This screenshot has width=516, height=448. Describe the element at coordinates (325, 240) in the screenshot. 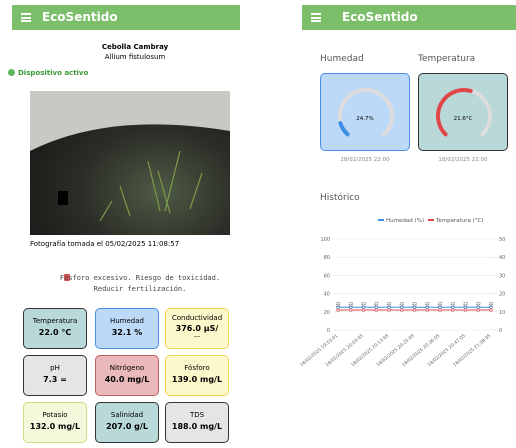

I see `y-tick-label: 100` at that location.